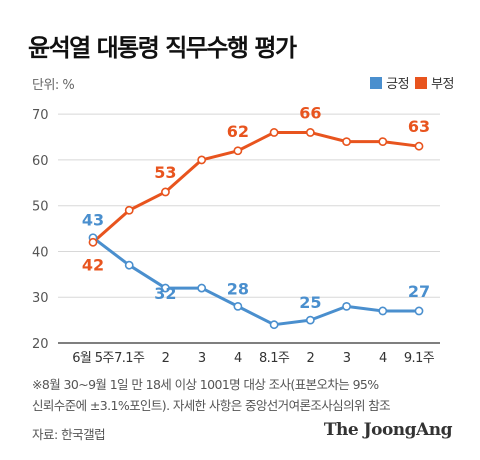  What do you see at coordinates (53, 85) in the screenshot?
I see `unit-label: 단위: %` at bounding box center [53, 85].